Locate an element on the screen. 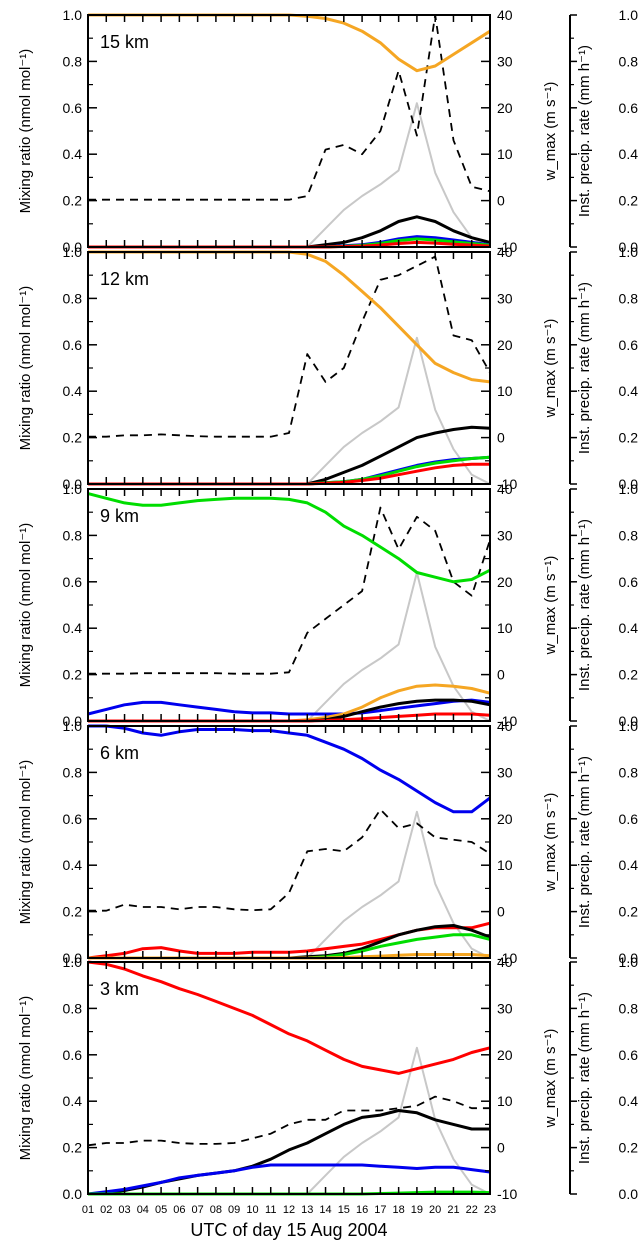 The height and width of the screenshot is (1246, 641). x-tick-label: 14 is located at coordinates (325, 1210).